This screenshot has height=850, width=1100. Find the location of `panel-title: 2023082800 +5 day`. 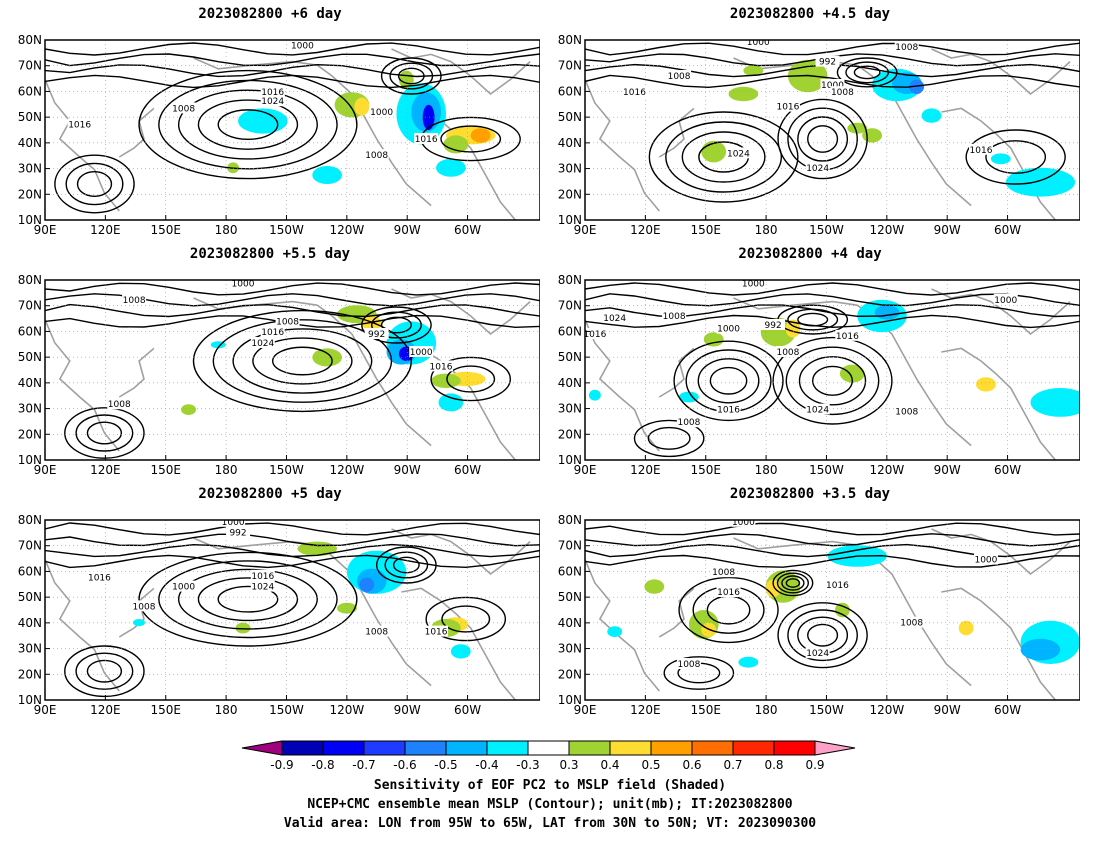

panel-title: 2023082800 +5 day is located at coordinates (270, 494).